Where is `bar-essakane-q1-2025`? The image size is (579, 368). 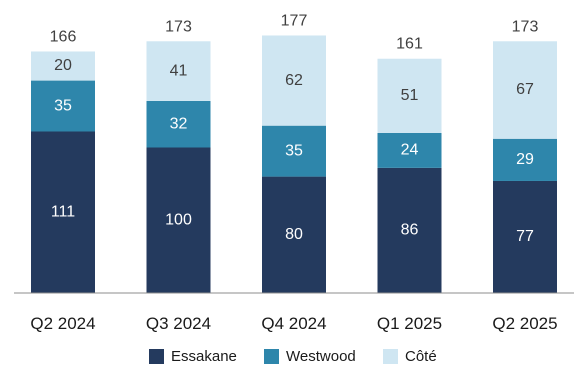 bar-essakane-q1-2025 is located at coordinates (409, 230).